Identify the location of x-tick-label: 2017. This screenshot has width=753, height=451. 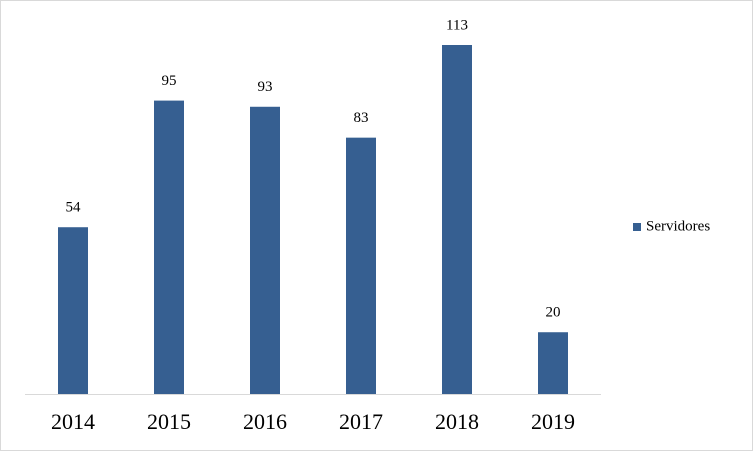
(361, 421).